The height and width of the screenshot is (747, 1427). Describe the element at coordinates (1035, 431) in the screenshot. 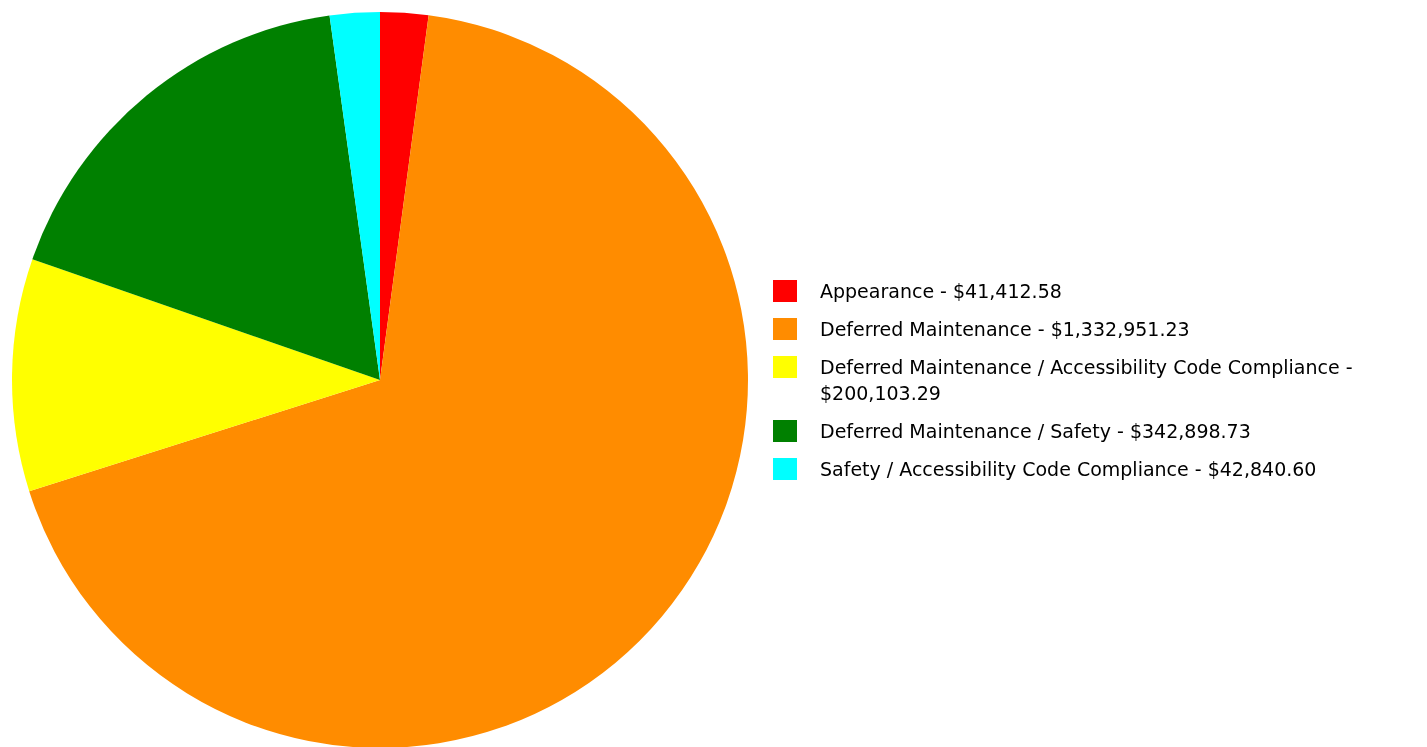

I see `legend-label: Deferred Maintenance / Safety - $342,898.73` at that location.